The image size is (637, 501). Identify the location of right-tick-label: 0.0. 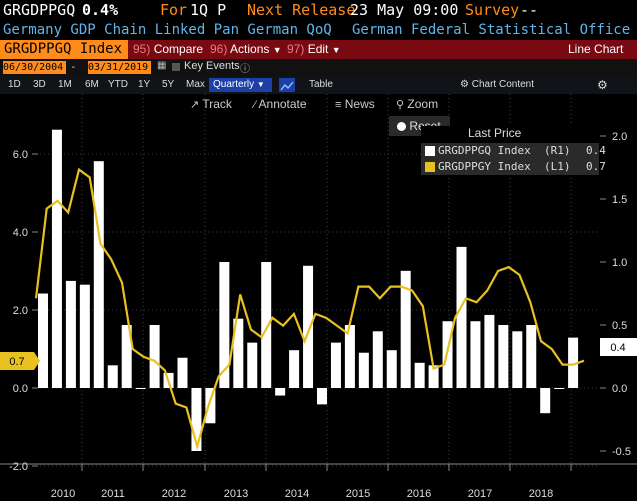
(619, 389).